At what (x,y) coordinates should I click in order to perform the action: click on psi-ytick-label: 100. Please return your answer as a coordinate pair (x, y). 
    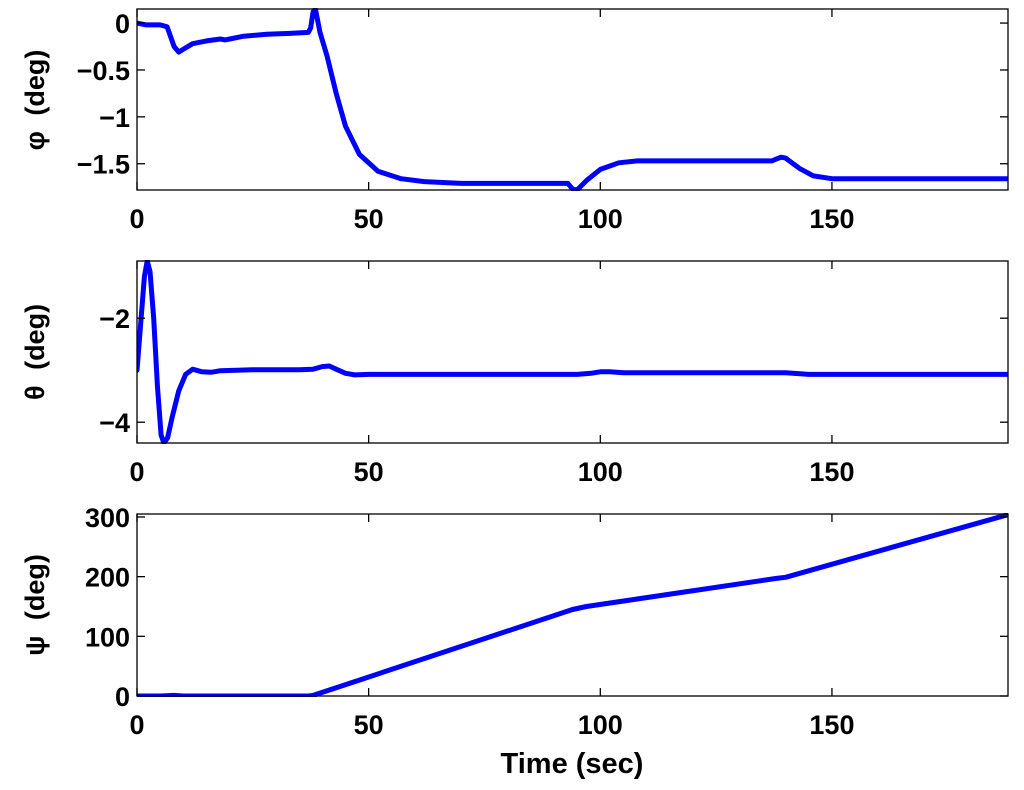
    Looking at the image, I should click on (107, 637).